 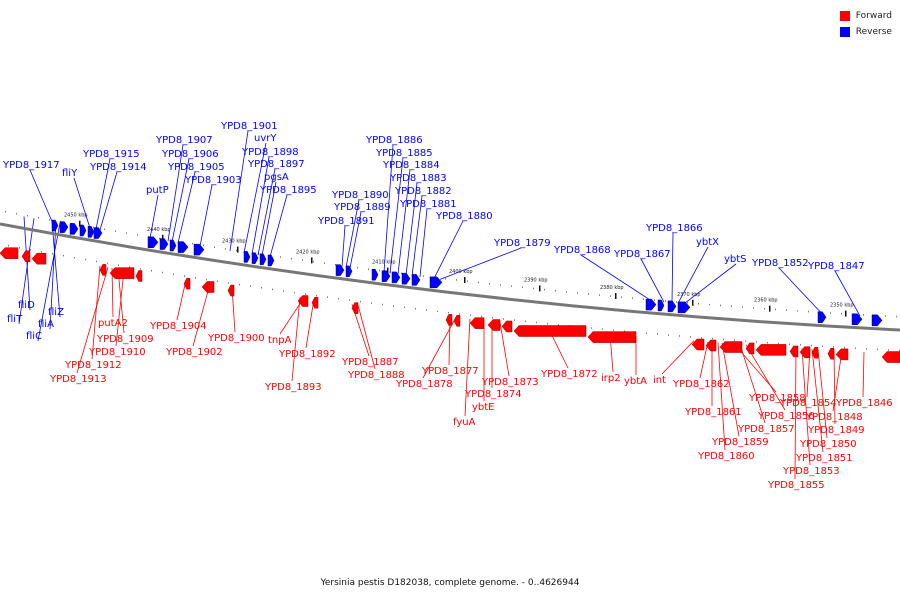 What do you see at coordinates (726, 456) in the screenshot?
I see `forward-gene-label: YPD8_1860` at bounding box center [726, 456].